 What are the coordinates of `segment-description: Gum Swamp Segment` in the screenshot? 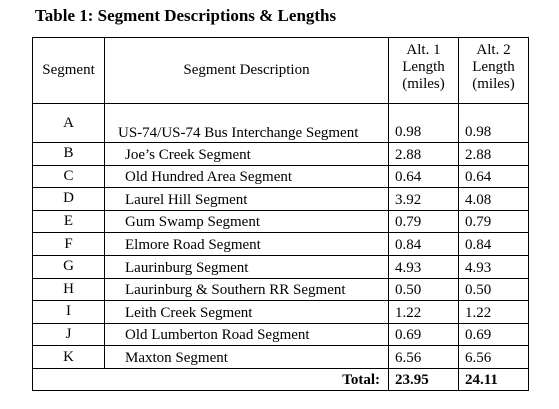 It's located at (246, 221).